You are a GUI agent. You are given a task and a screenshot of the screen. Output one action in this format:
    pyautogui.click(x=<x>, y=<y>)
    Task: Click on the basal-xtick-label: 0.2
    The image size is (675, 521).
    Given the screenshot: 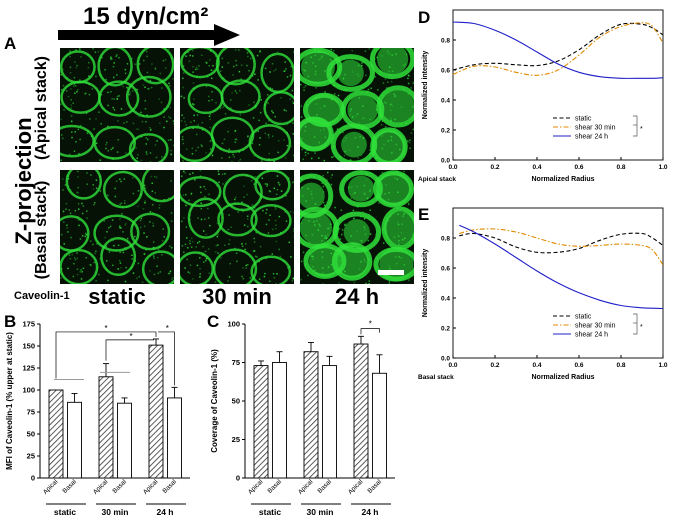 What is the action you would take?
    pyautogui.click(x=494, y=365)
    